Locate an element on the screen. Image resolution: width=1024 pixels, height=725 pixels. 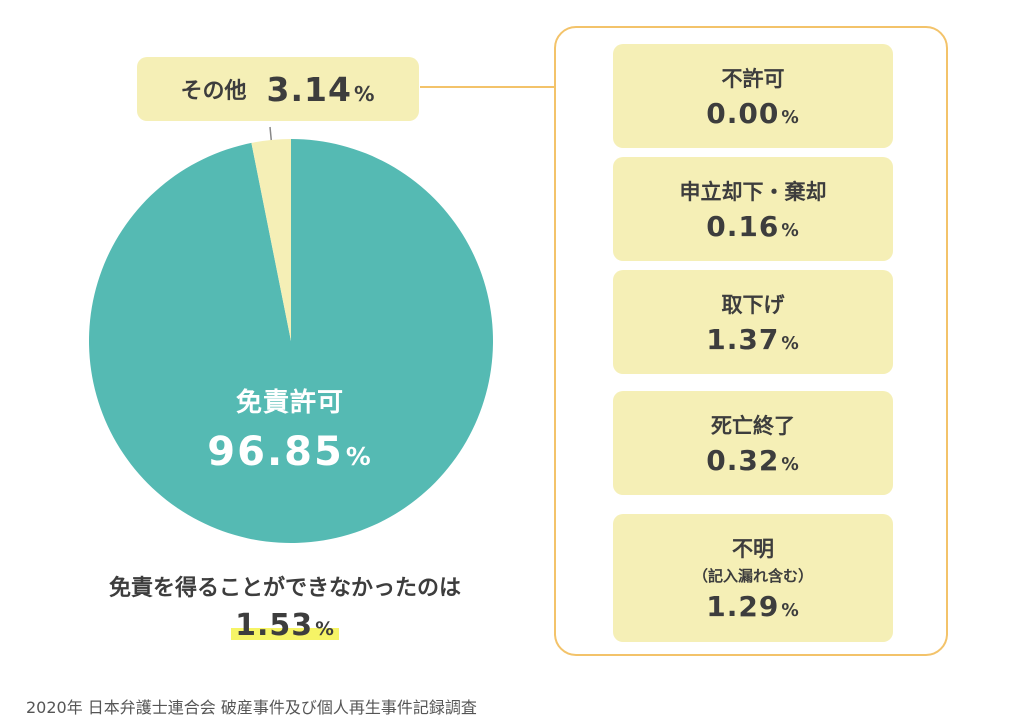
breakdown-item: 不許可 0.00% is located at coordinates (753, 96).